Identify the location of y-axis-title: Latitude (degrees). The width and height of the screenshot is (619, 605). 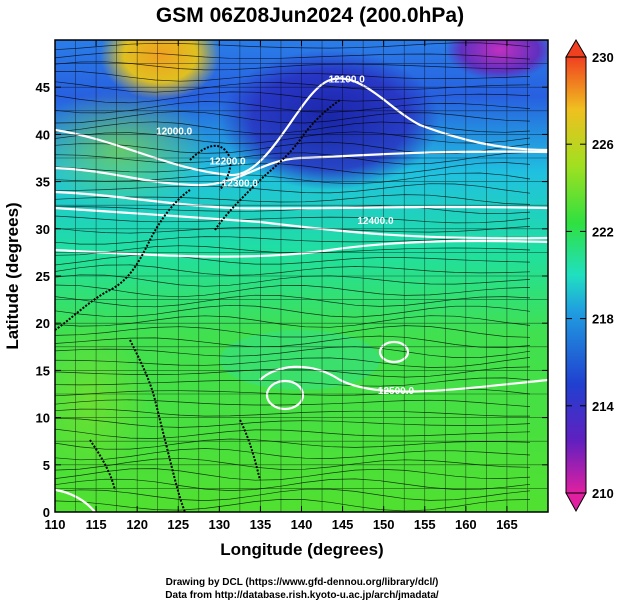
(12, 275).